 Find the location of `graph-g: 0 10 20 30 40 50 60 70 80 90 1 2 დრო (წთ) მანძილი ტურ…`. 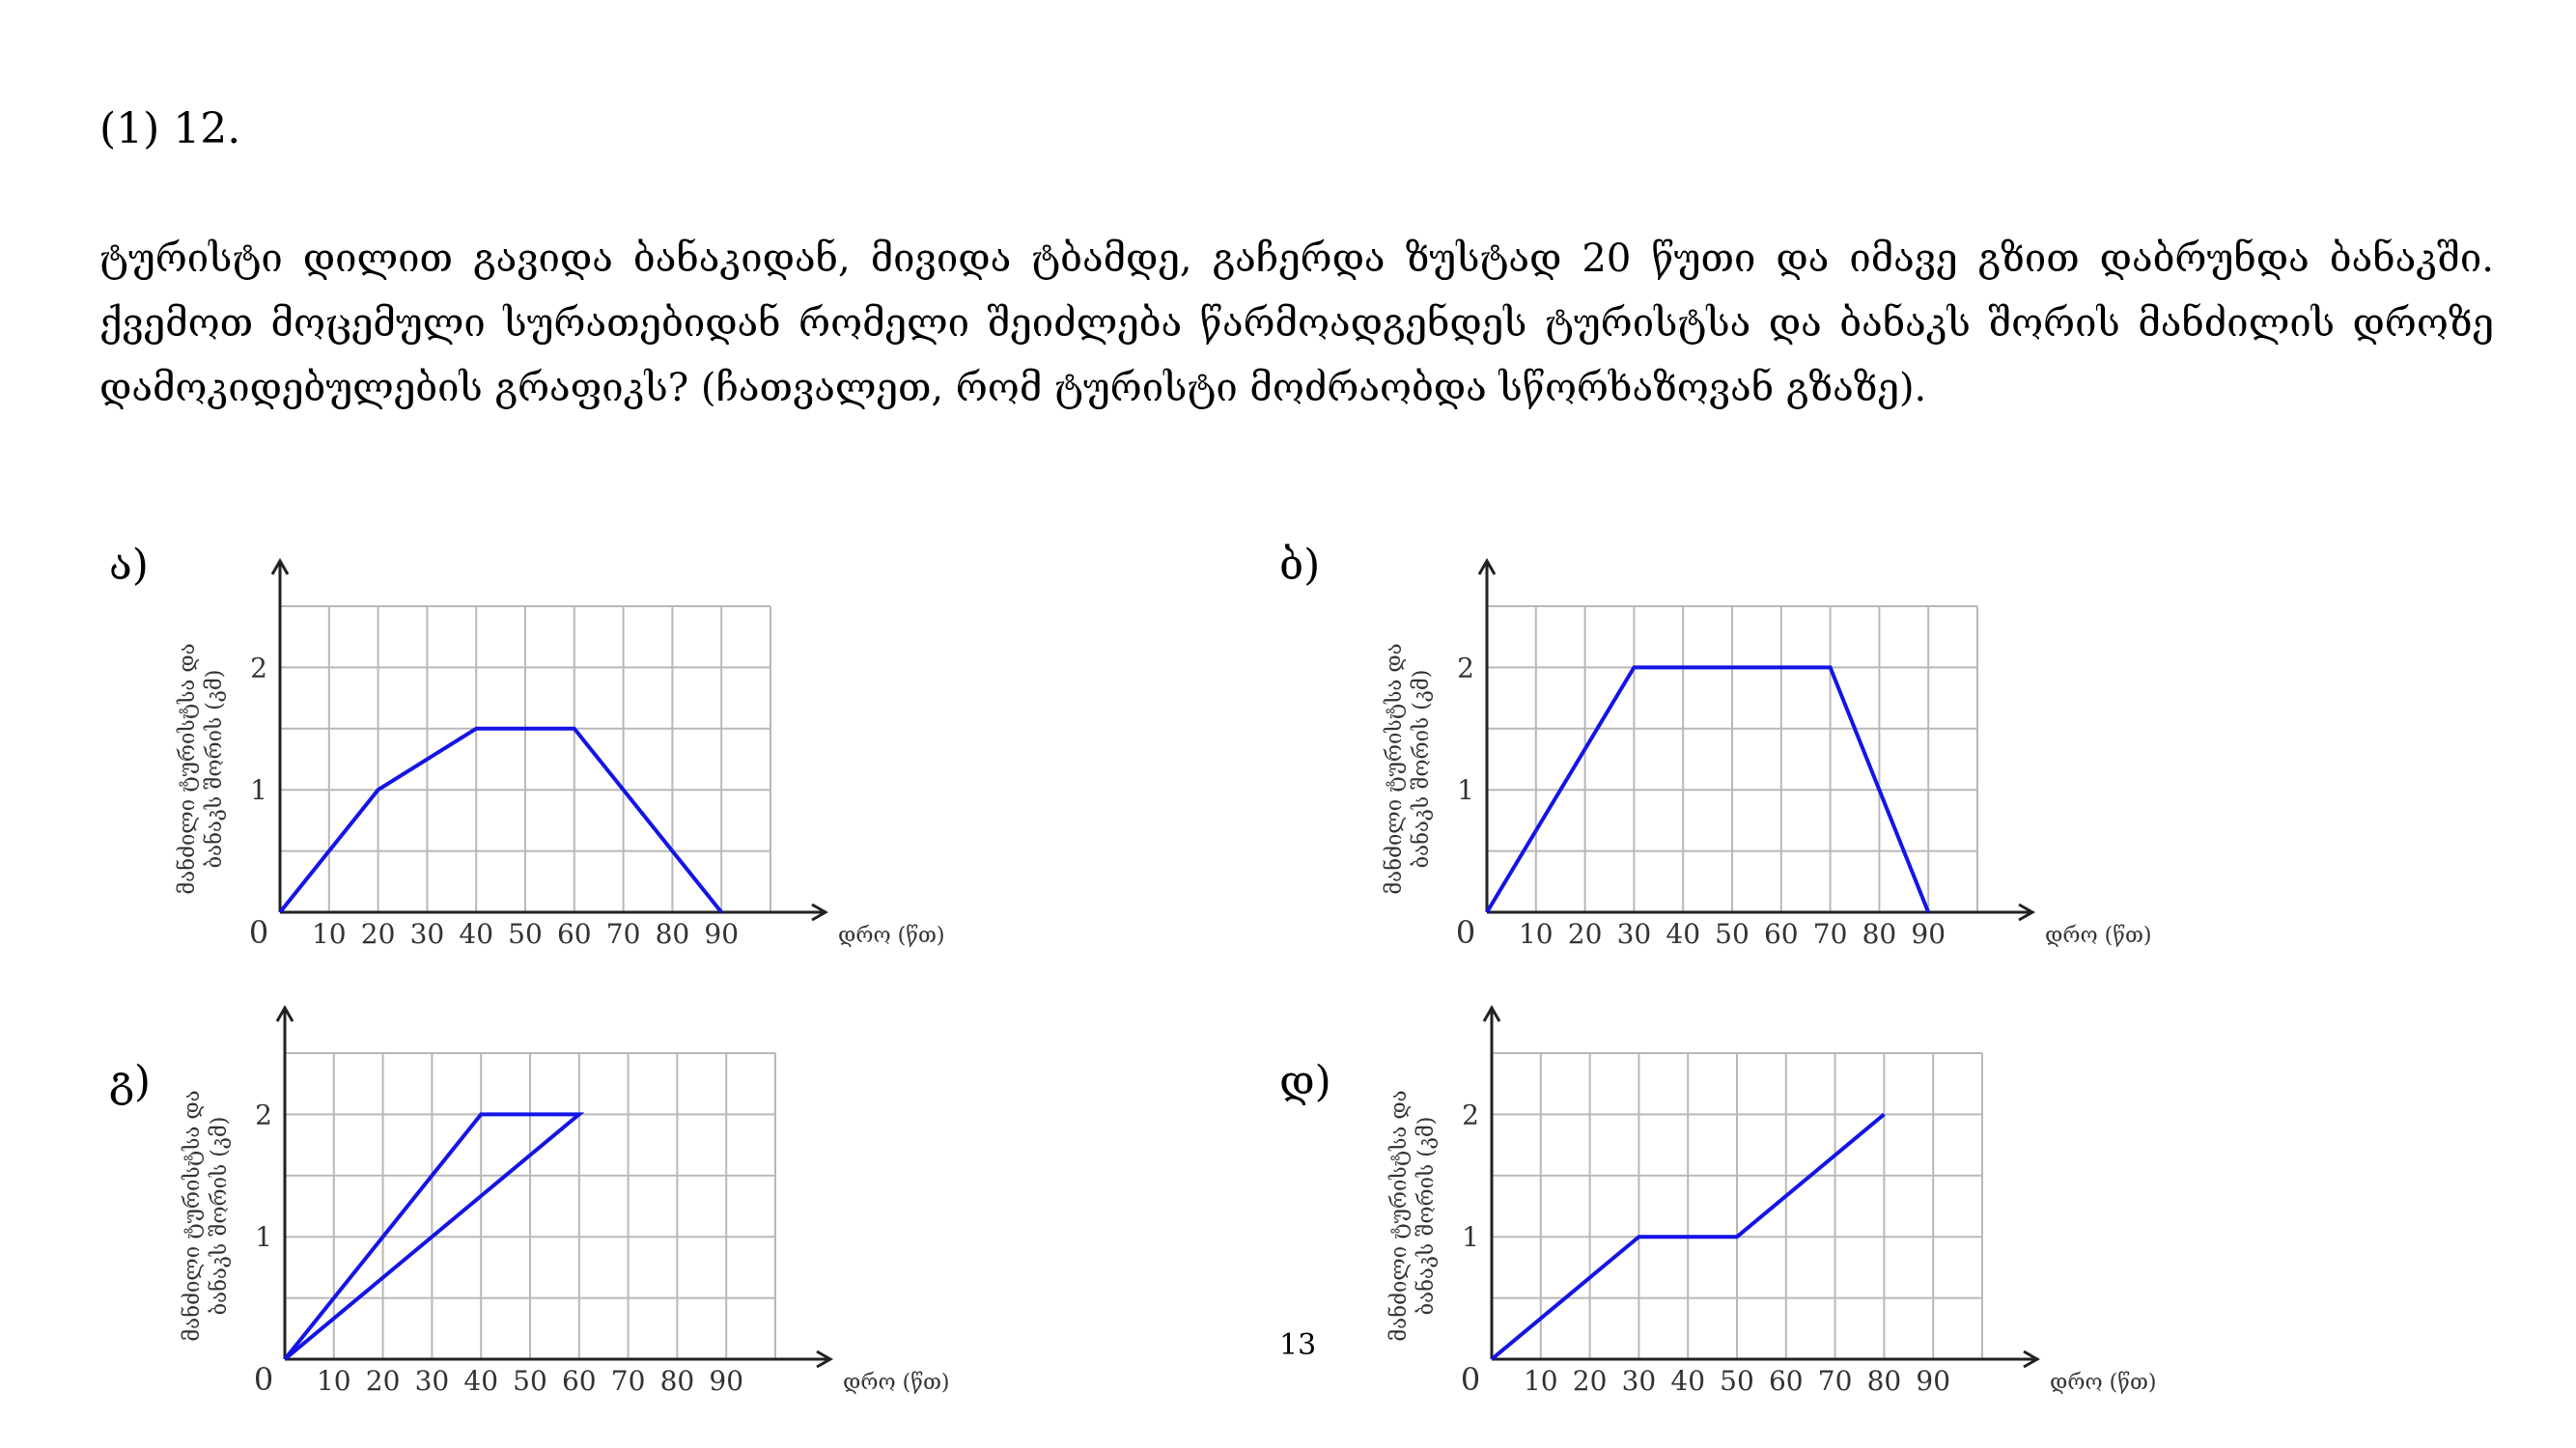

graph-g: 0 10 20 30 40 50 60 70 80 90 1 2 დრო (წთ) მანძილი ტურ… is located at coordinates (565, 1201).